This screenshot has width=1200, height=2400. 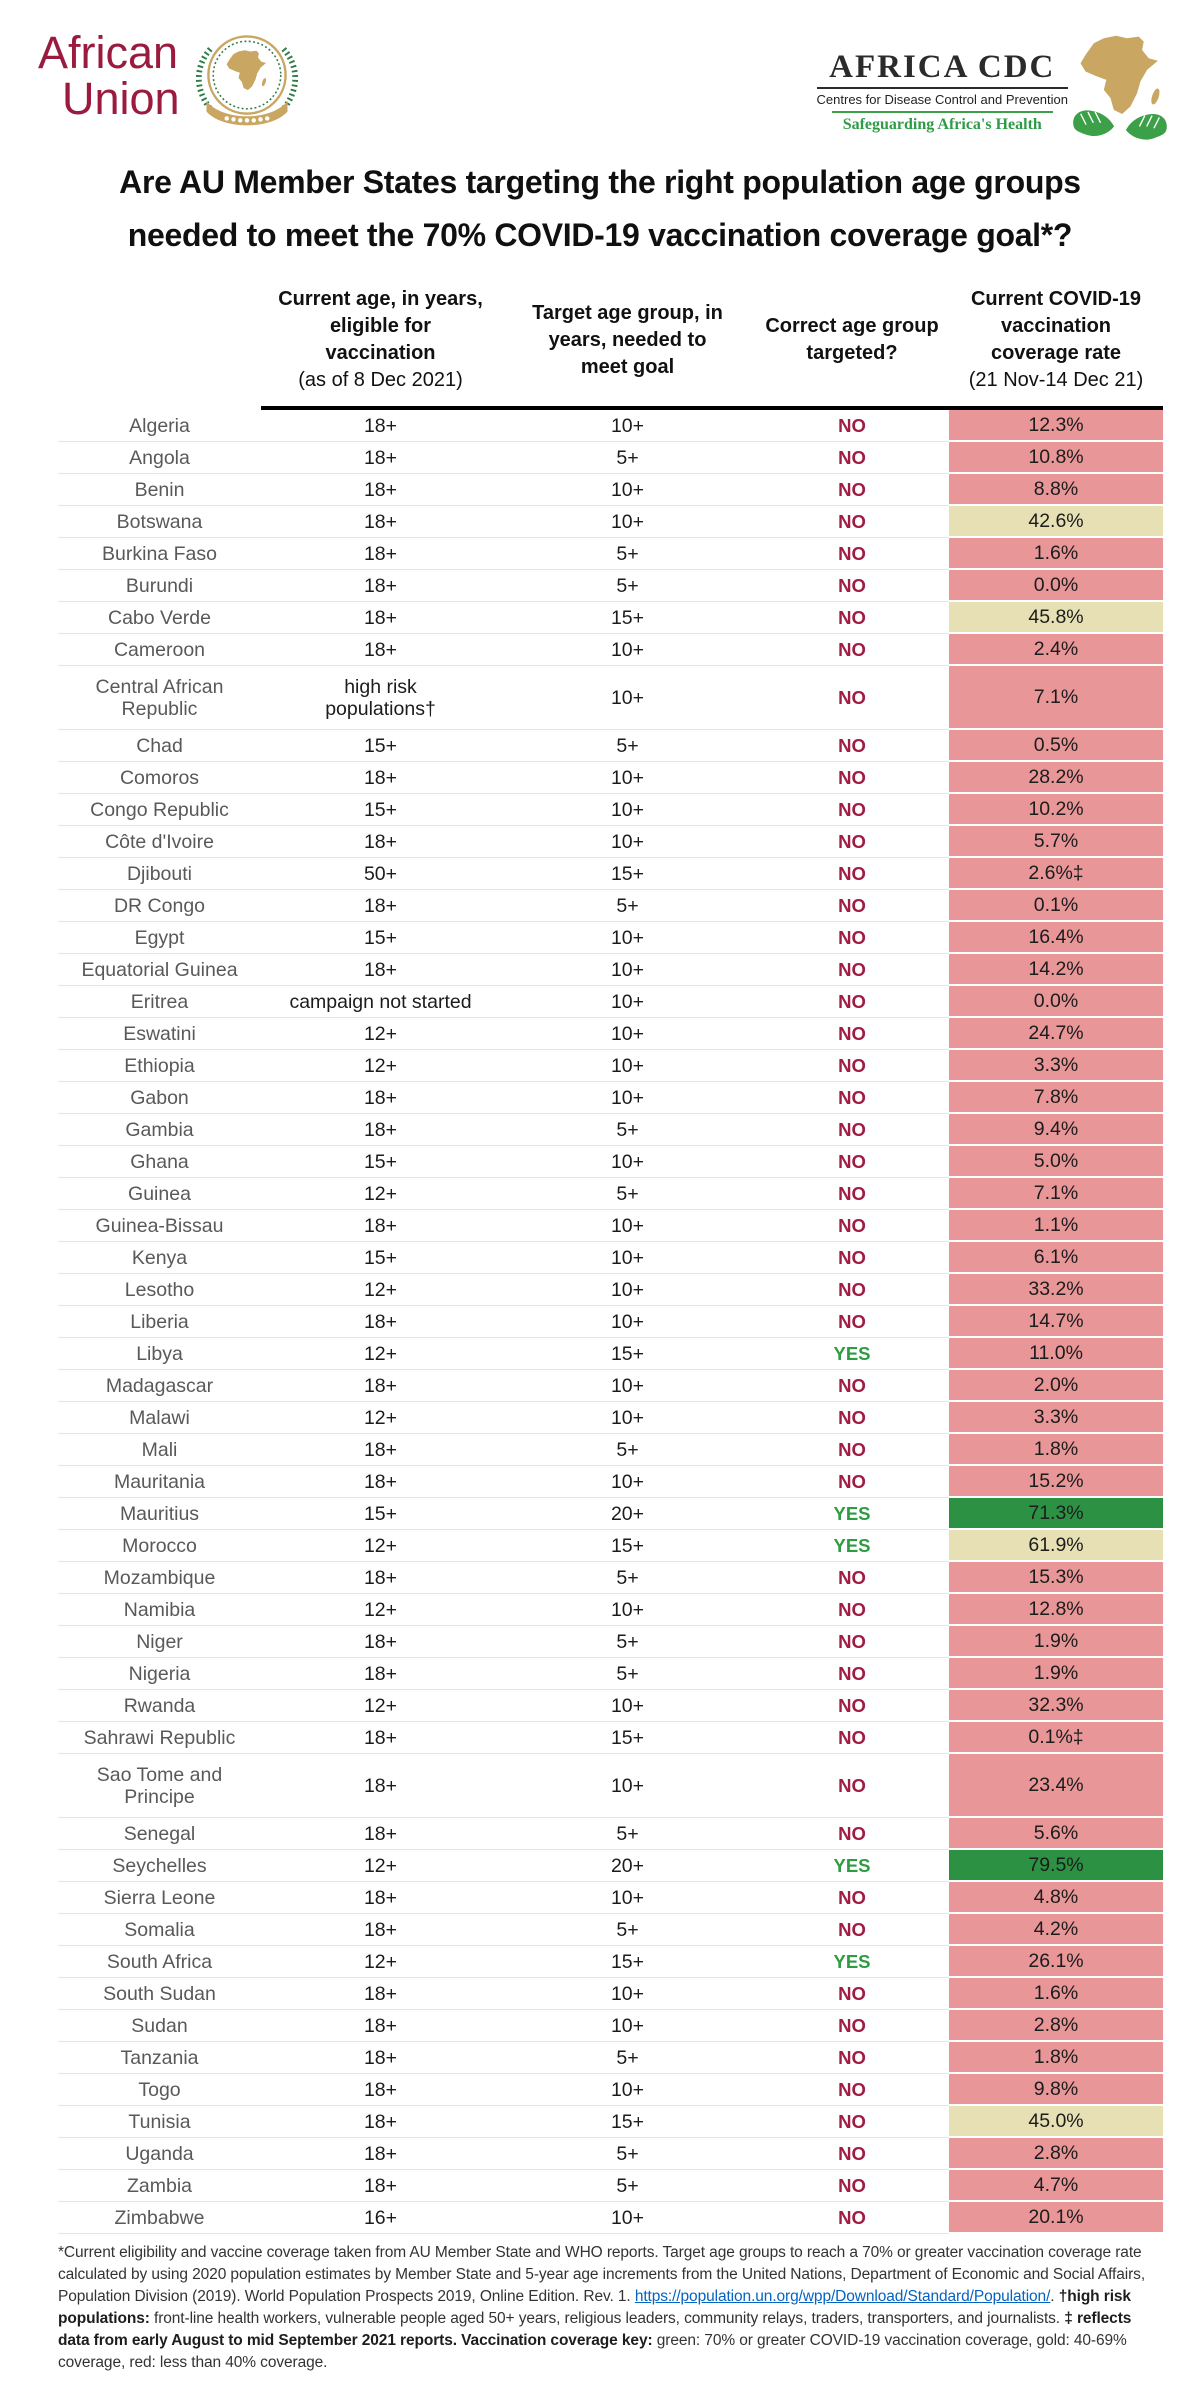 What do you see at coordinates (610, 1642) in the screenshot?
I see `table-row: Niger 18+ 5+ NO 1.9%` at bounding box center [610, 1642].